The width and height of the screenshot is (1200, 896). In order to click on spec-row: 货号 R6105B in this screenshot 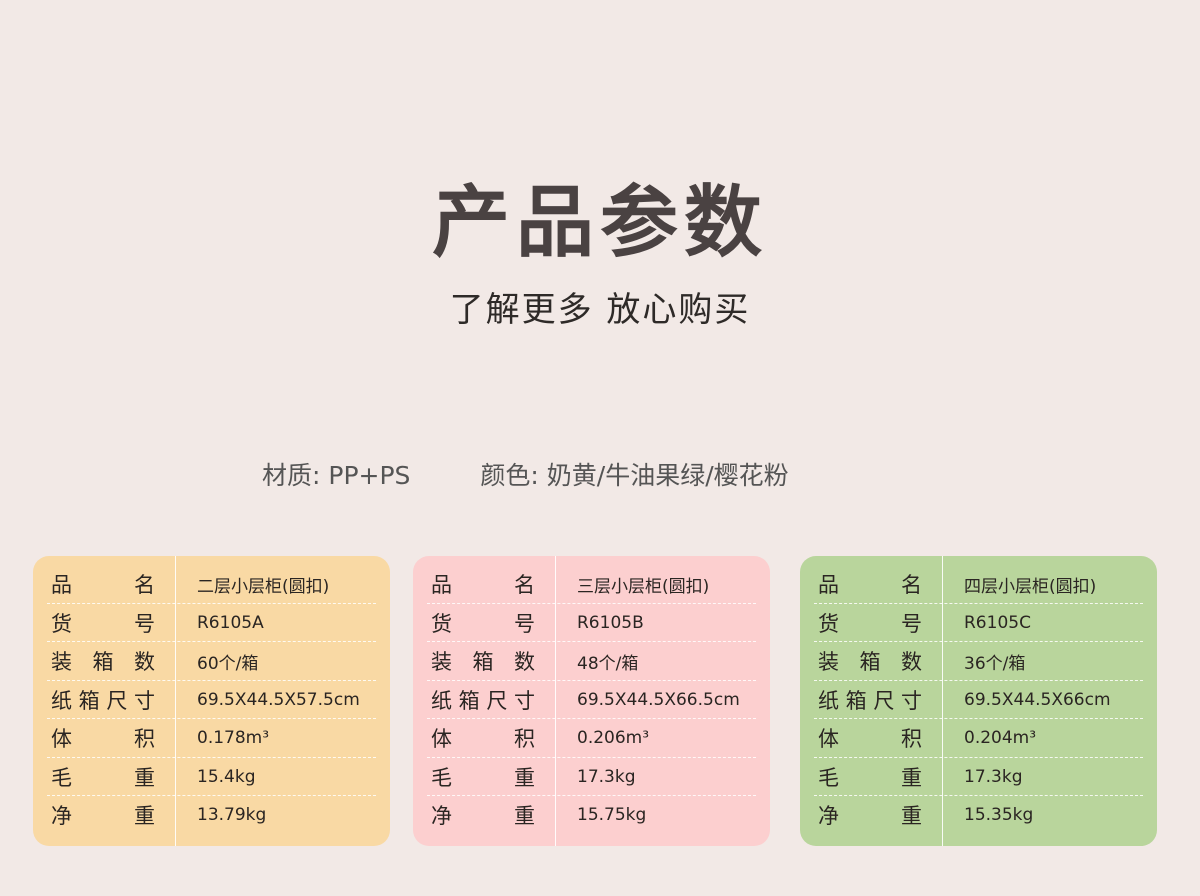, I will do `click(591, 623)`.